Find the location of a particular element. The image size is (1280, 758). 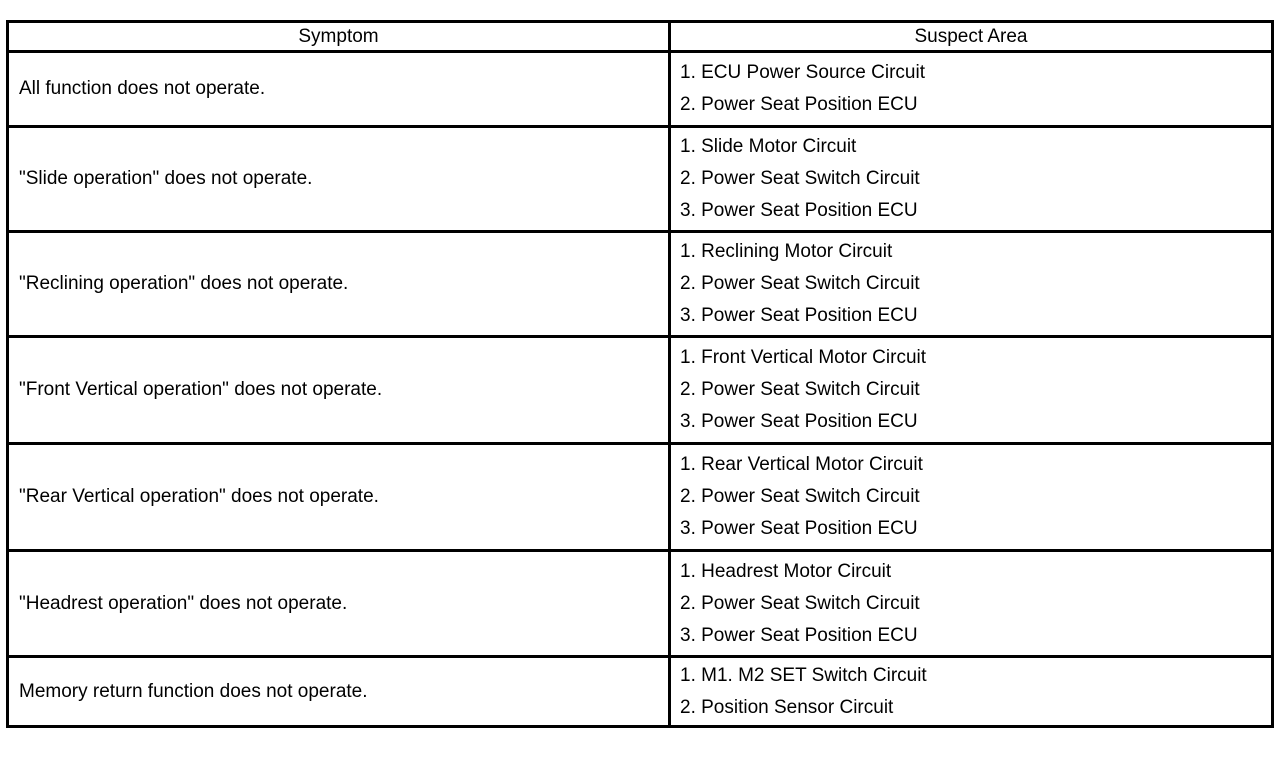

suspect-item: 1. Front Vertical Motor Circuit is located at coordinates (803, 357).